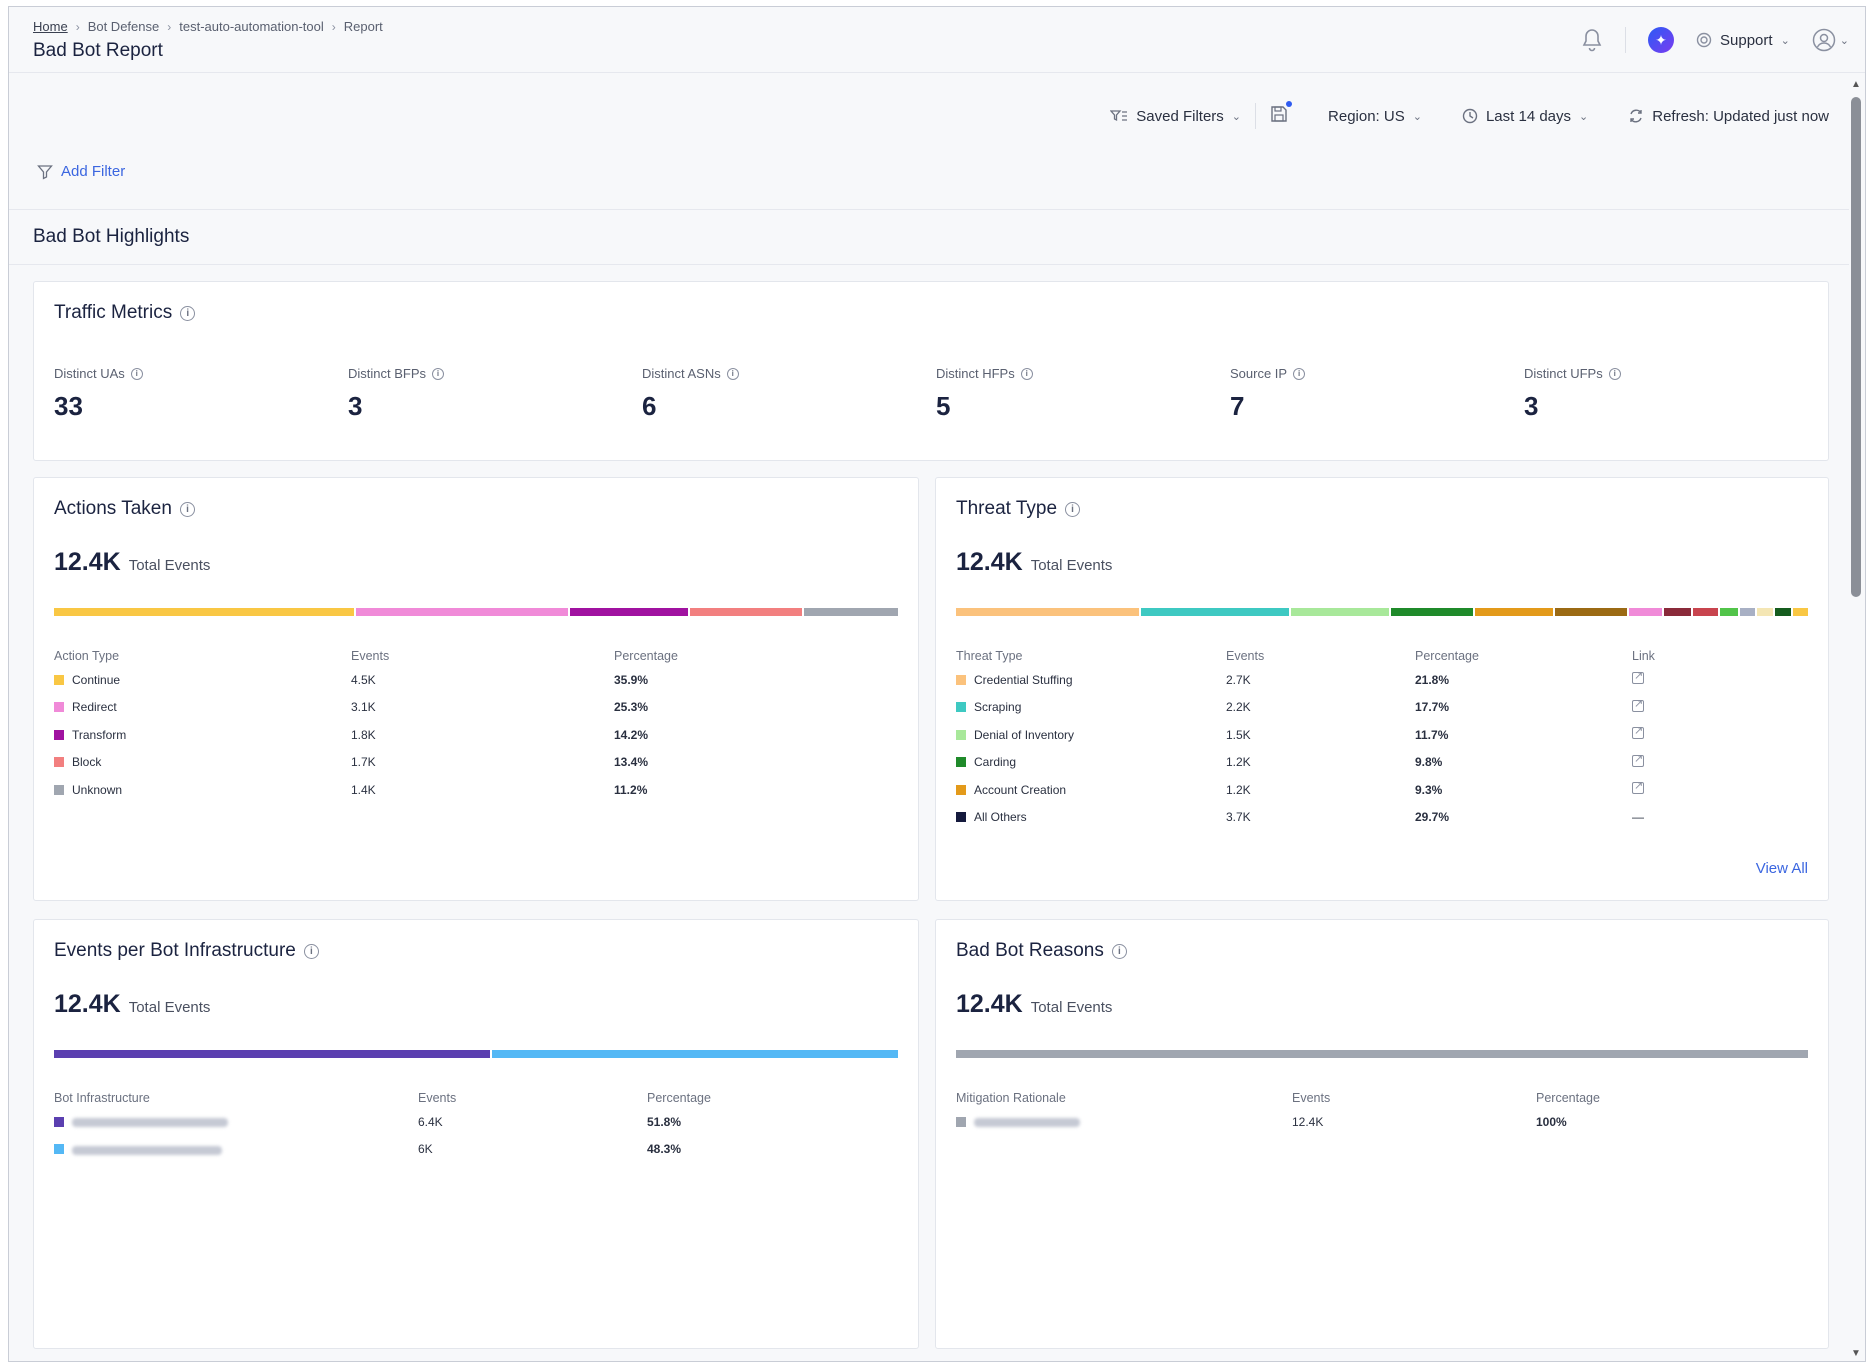 The height and width of the screenshot is (1368, 1872). I want to click on funnel-icon, so click(45, 172).